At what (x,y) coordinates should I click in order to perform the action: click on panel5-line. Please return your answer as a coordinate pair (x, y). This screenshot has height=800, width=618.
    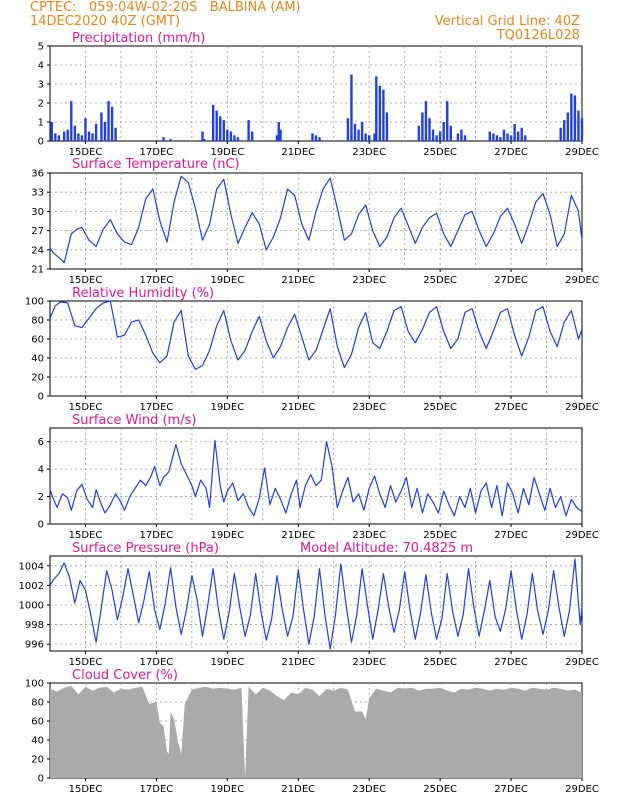
    Looking at the image, I should click on (316, 604).